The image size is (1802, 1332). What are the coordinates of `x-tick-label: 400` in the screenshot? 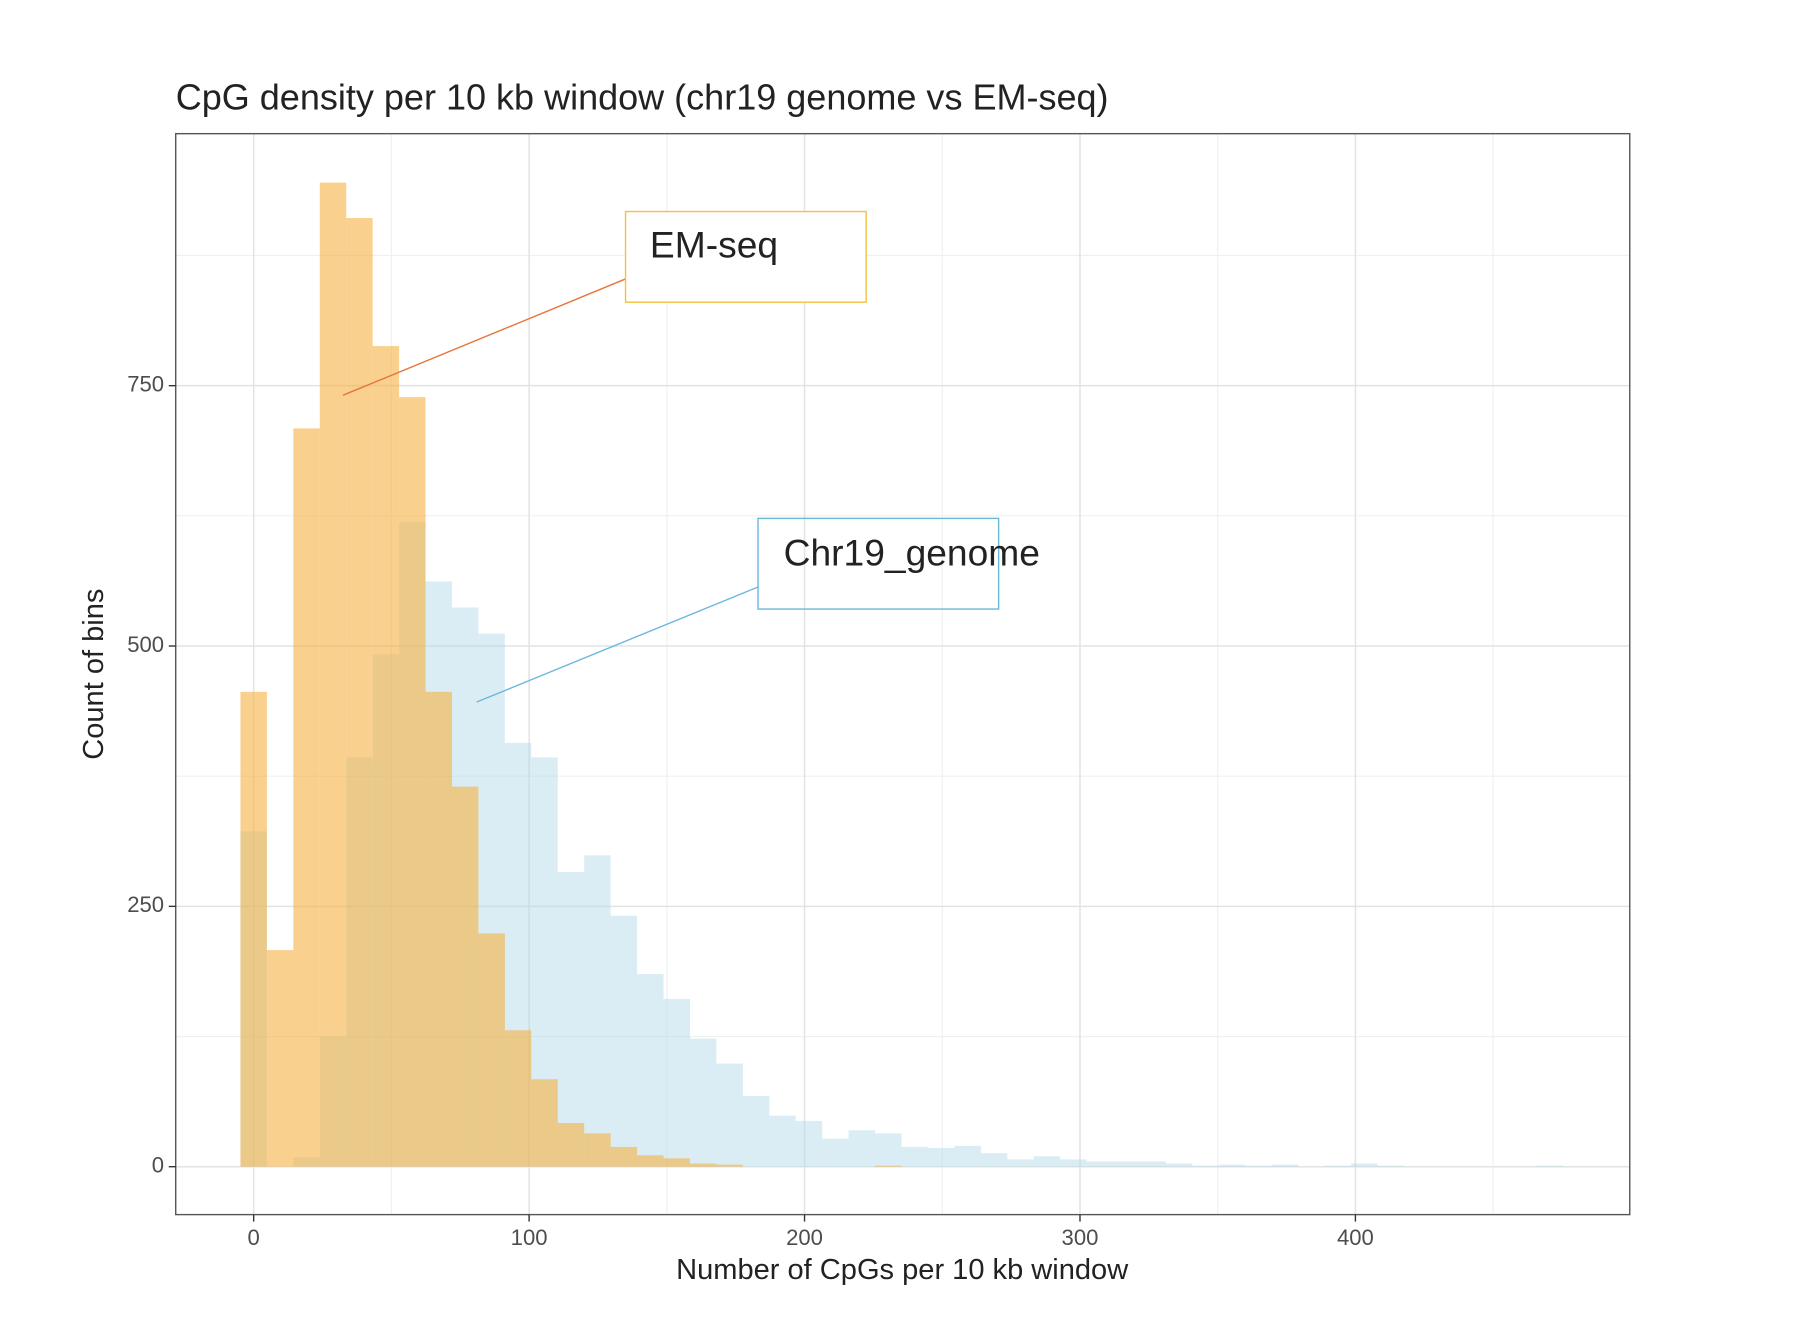 It's located at (1355, 1237).